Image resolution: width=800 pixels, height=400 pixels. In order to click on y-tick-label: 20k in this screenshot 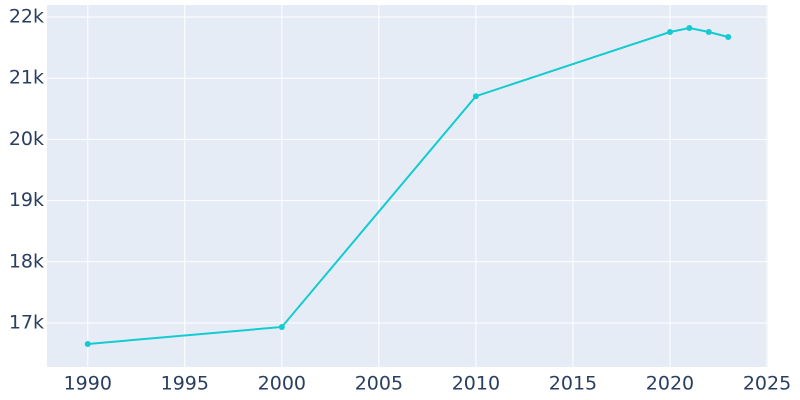, I will do `click(26, 139)`.